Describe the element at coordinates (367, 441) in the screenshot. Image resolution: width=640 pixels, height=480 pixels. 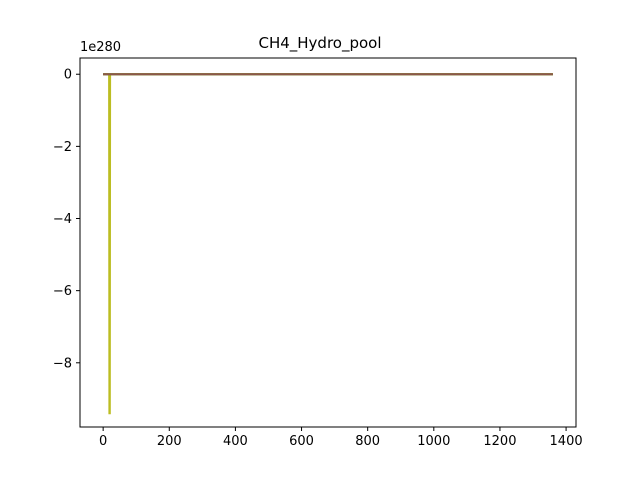
I see `x-tick-label: 800` at that location.